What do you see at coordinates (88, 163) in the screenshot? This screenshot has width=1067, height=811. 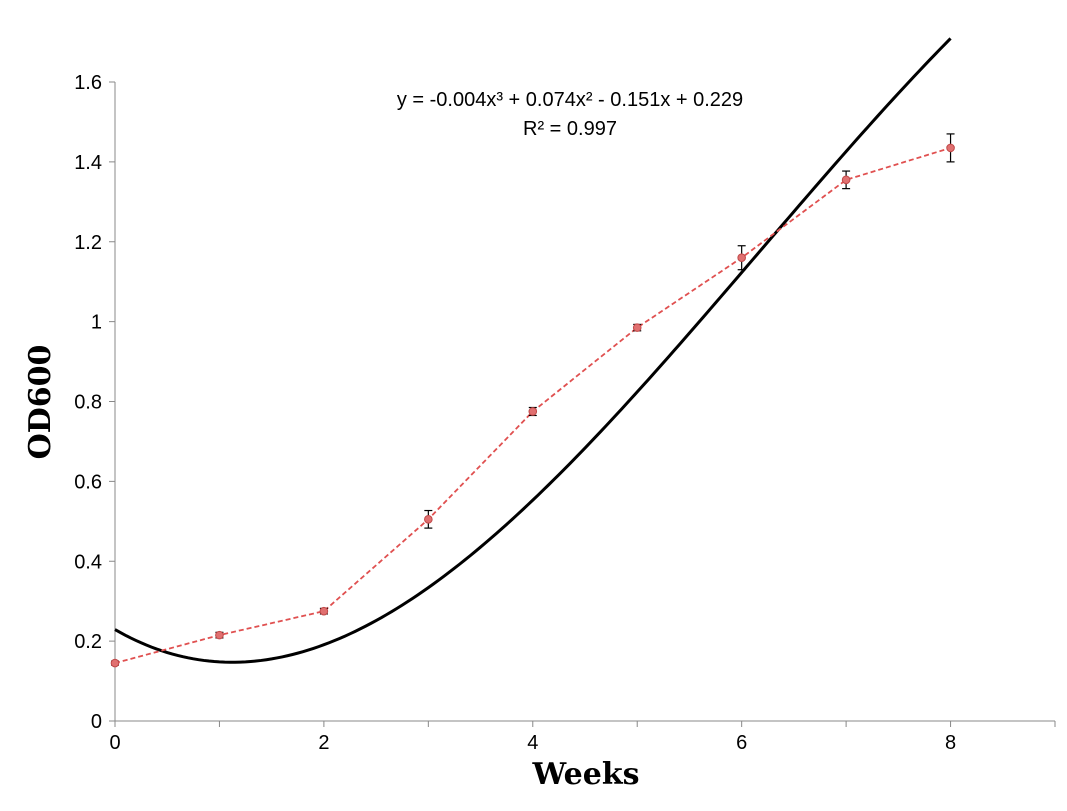 I see `y-tick-label: 1.4` at bounding box center [88, 163].